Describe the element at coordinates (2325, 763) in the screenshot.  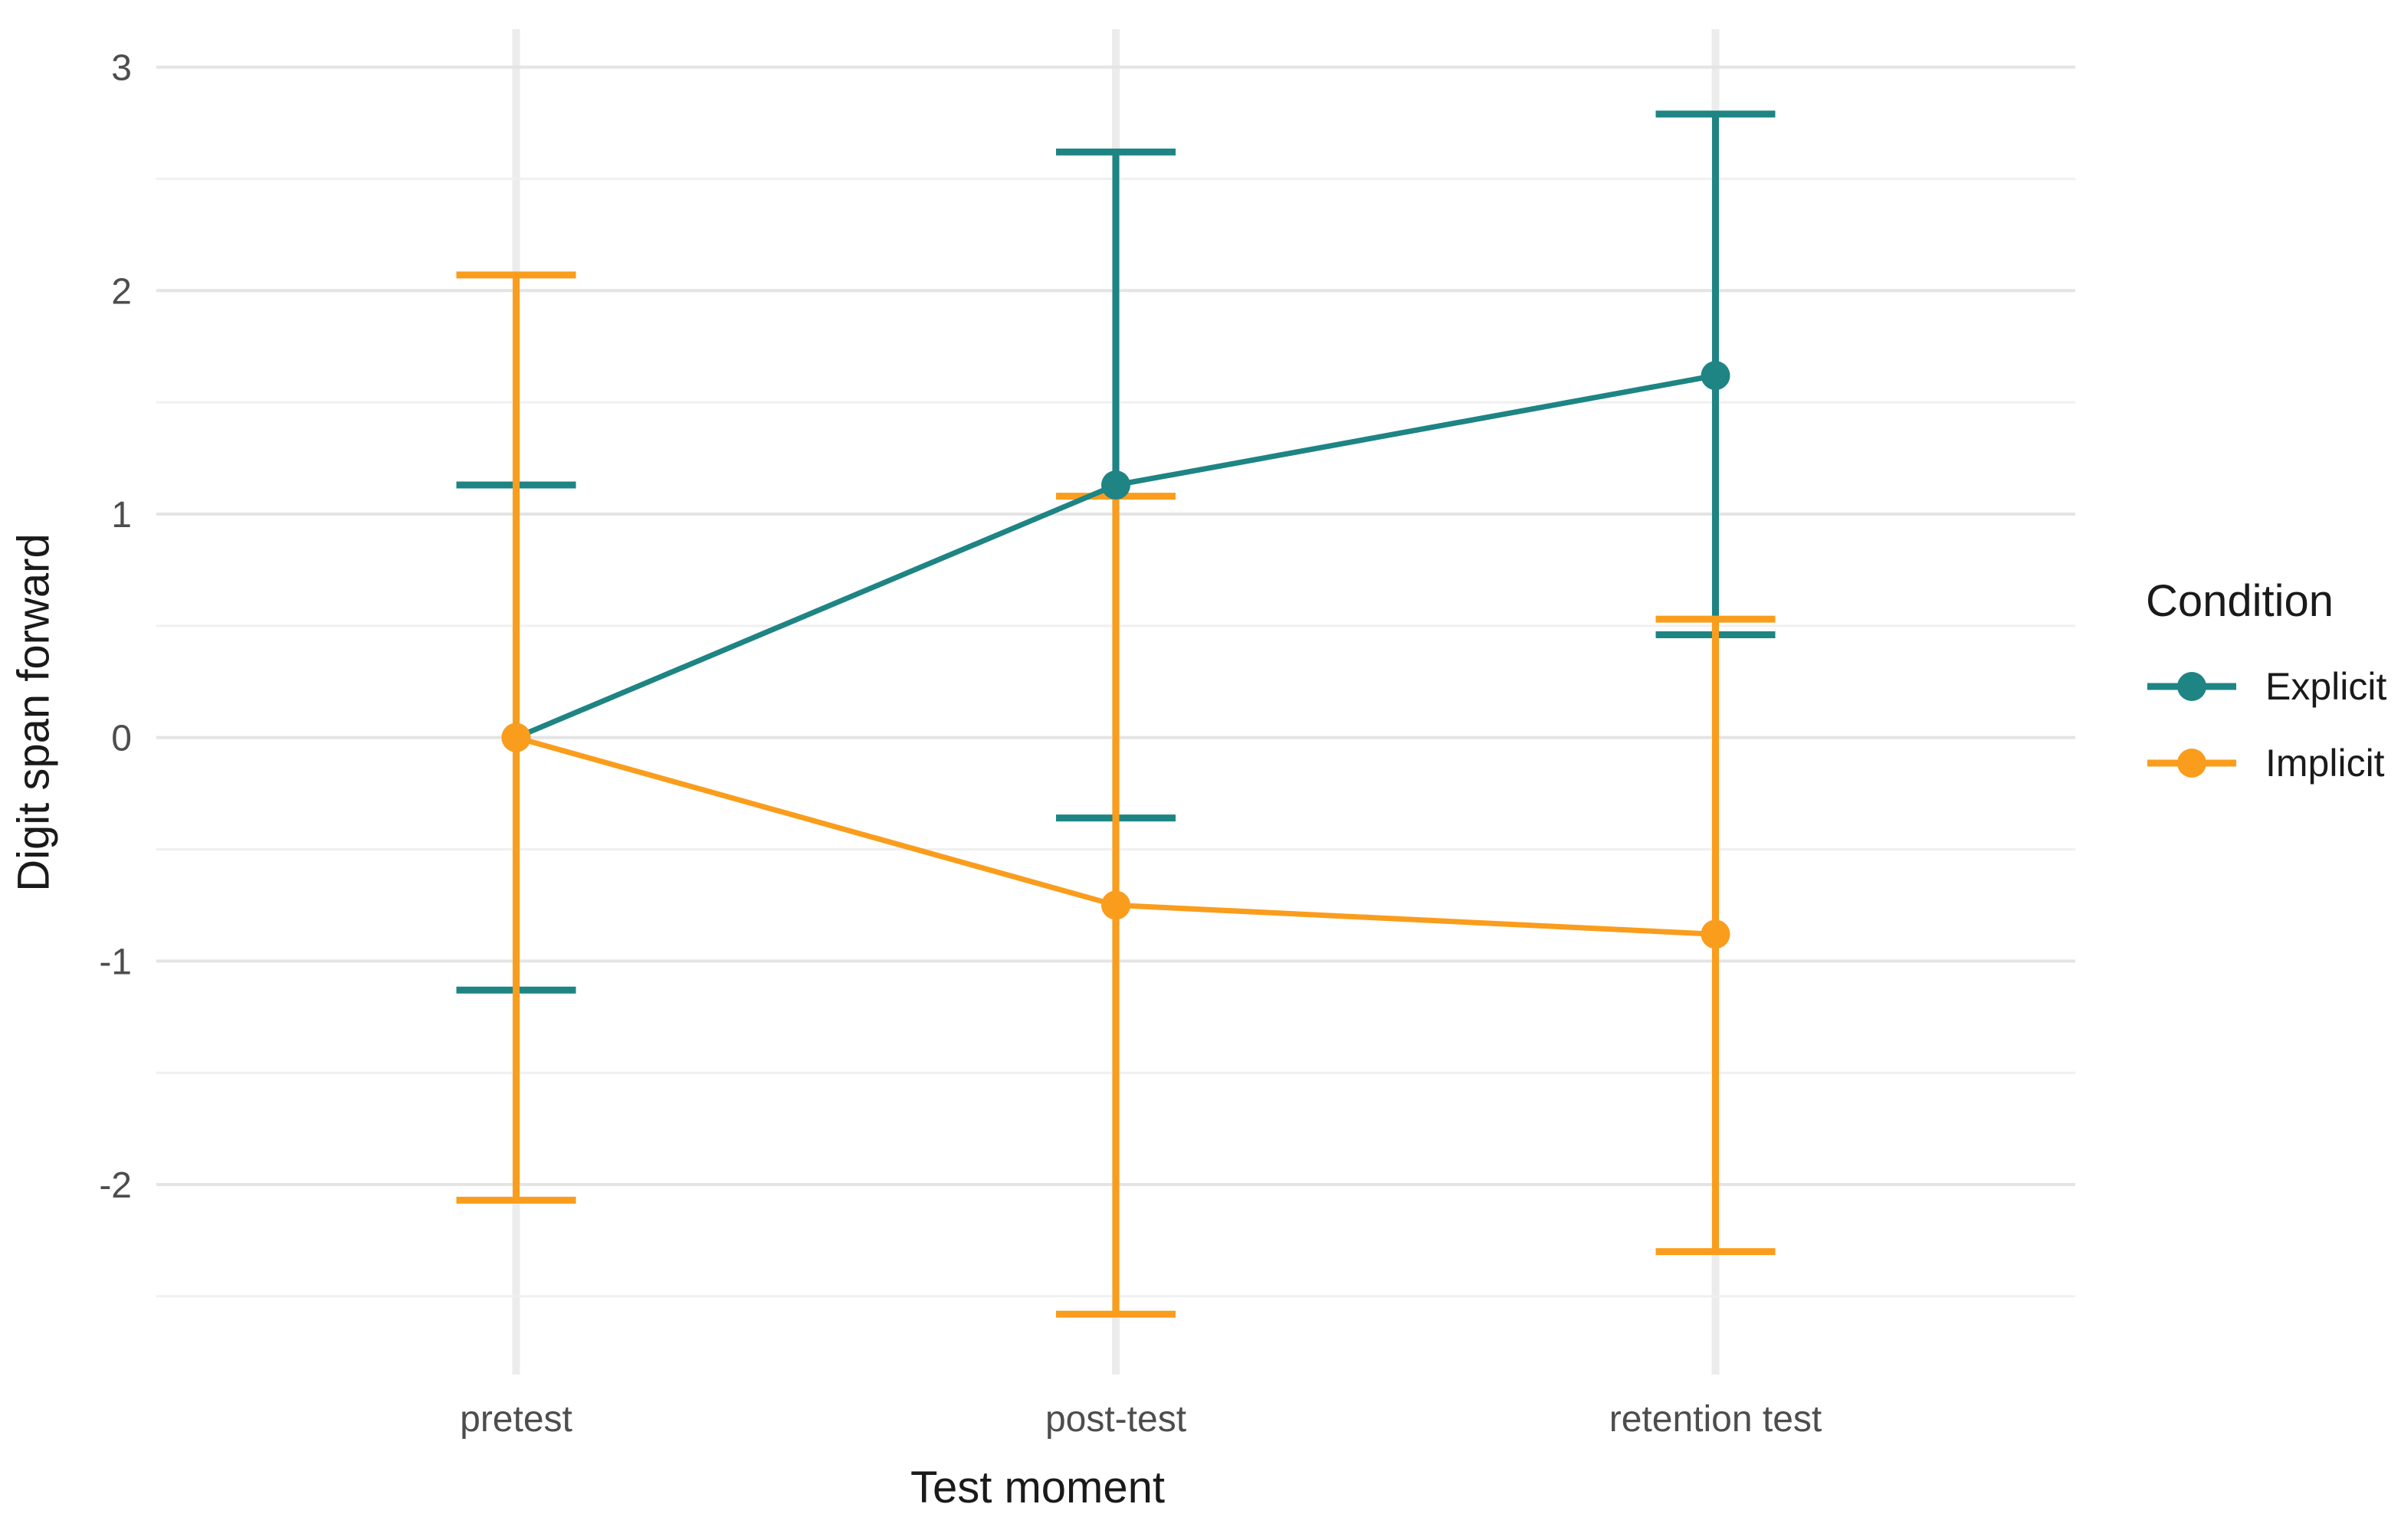
I see `legend-label-implicit: Implicit` at that location.